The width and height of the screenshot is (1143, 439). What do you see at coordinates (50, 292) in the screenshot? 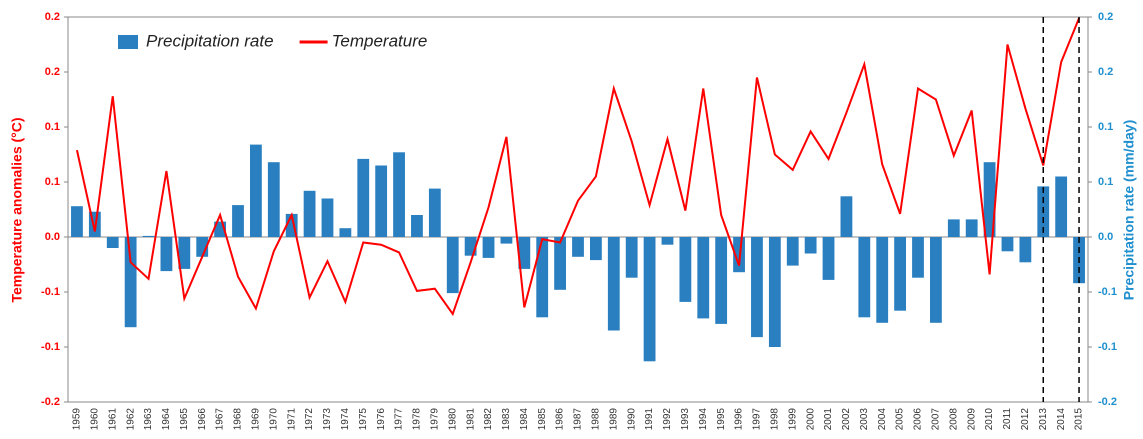
I see `y-tick-label: -0.1` at bounding box center [50, 292].